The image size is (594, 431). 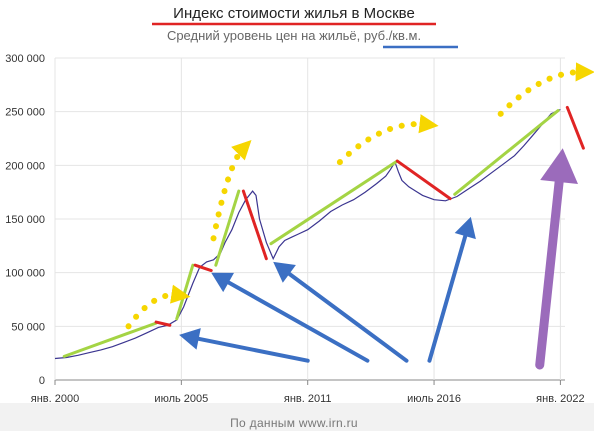 What do you see at coordinates (25, 59) in the screenshot?
I see `y-tick-label: 300 000` at bounding box center [25, 59].